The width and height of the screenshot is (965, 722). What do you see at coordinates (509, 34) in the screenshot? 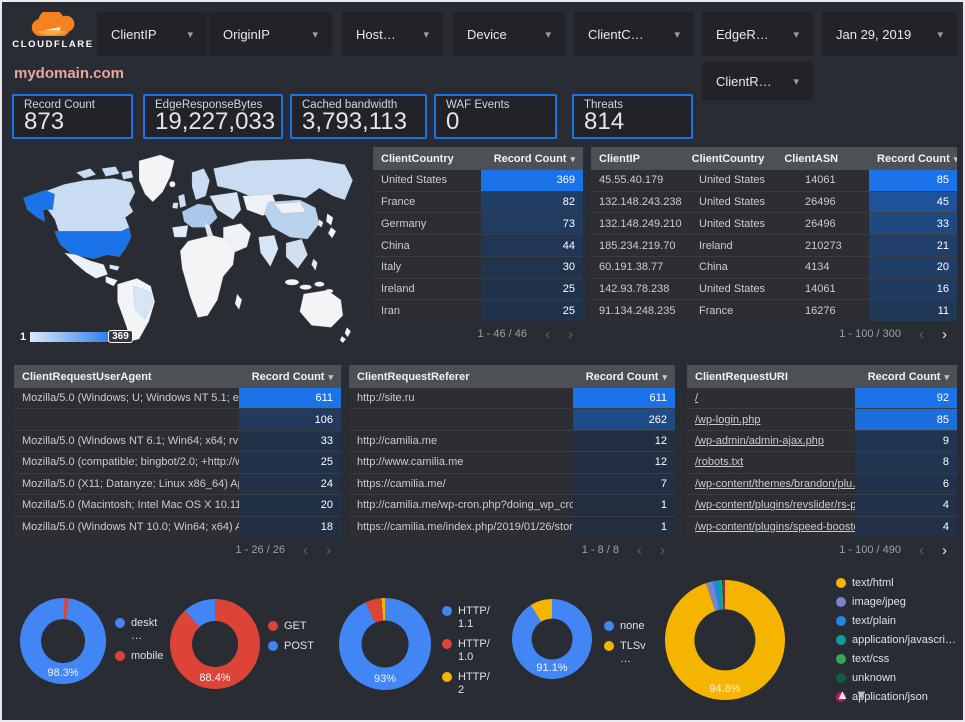
I see `filter-device: Device ▾` at bounding box center [509, 34].